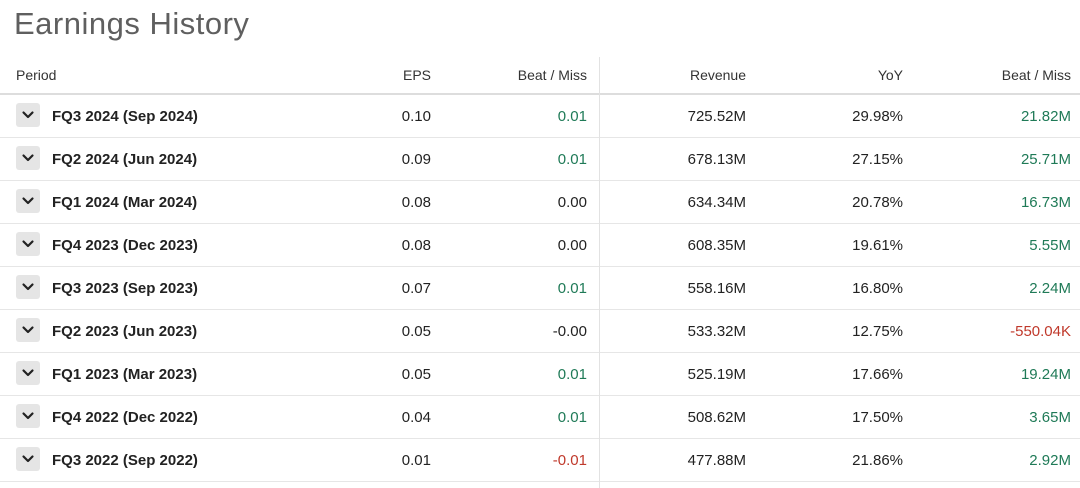 Image resolution: width=1080 pixels, height=488 pixels. I want to click on revenue-beat-miss-value: 3.65M, so click(1050, 417).